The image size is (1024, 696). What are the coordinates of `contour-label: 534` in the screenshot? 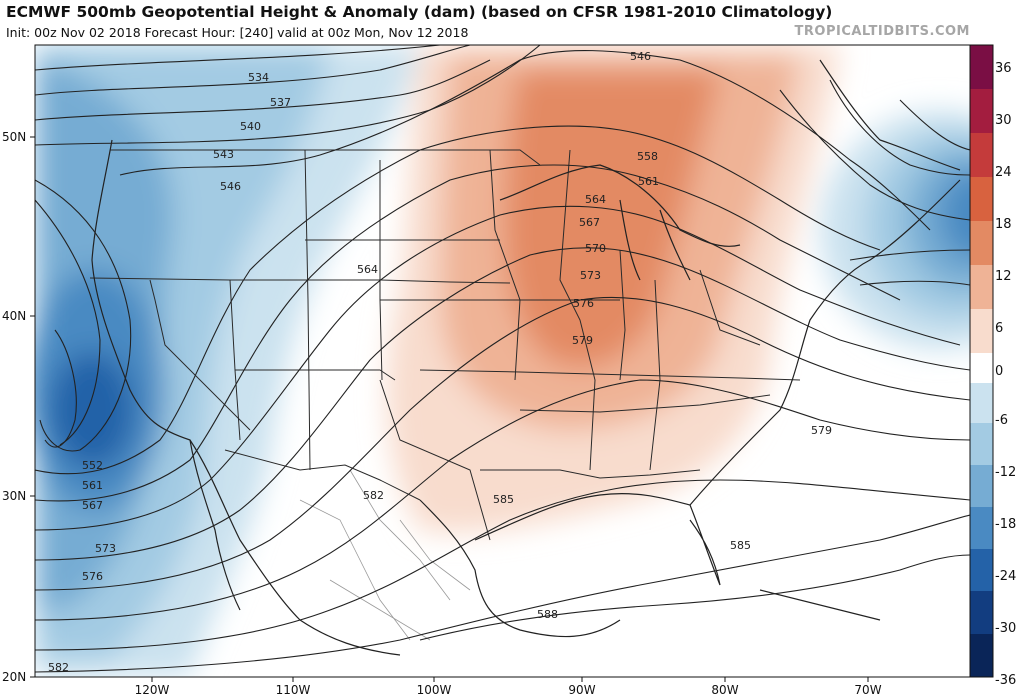 It's located at (258, 77).